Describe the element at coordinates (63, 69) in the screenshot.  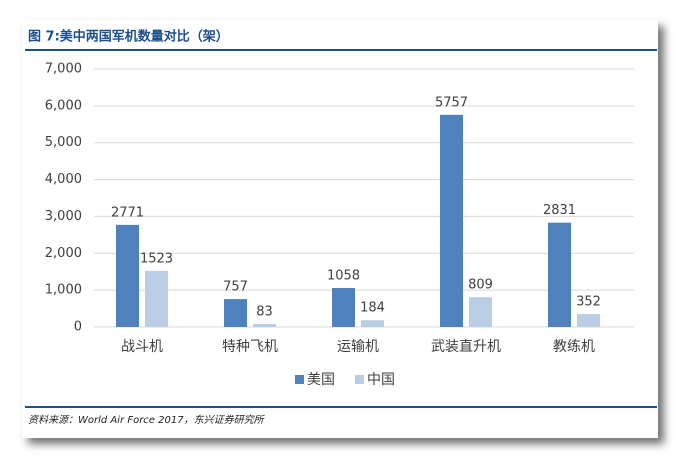
I see `y-tick-label: 7,000` at that location.